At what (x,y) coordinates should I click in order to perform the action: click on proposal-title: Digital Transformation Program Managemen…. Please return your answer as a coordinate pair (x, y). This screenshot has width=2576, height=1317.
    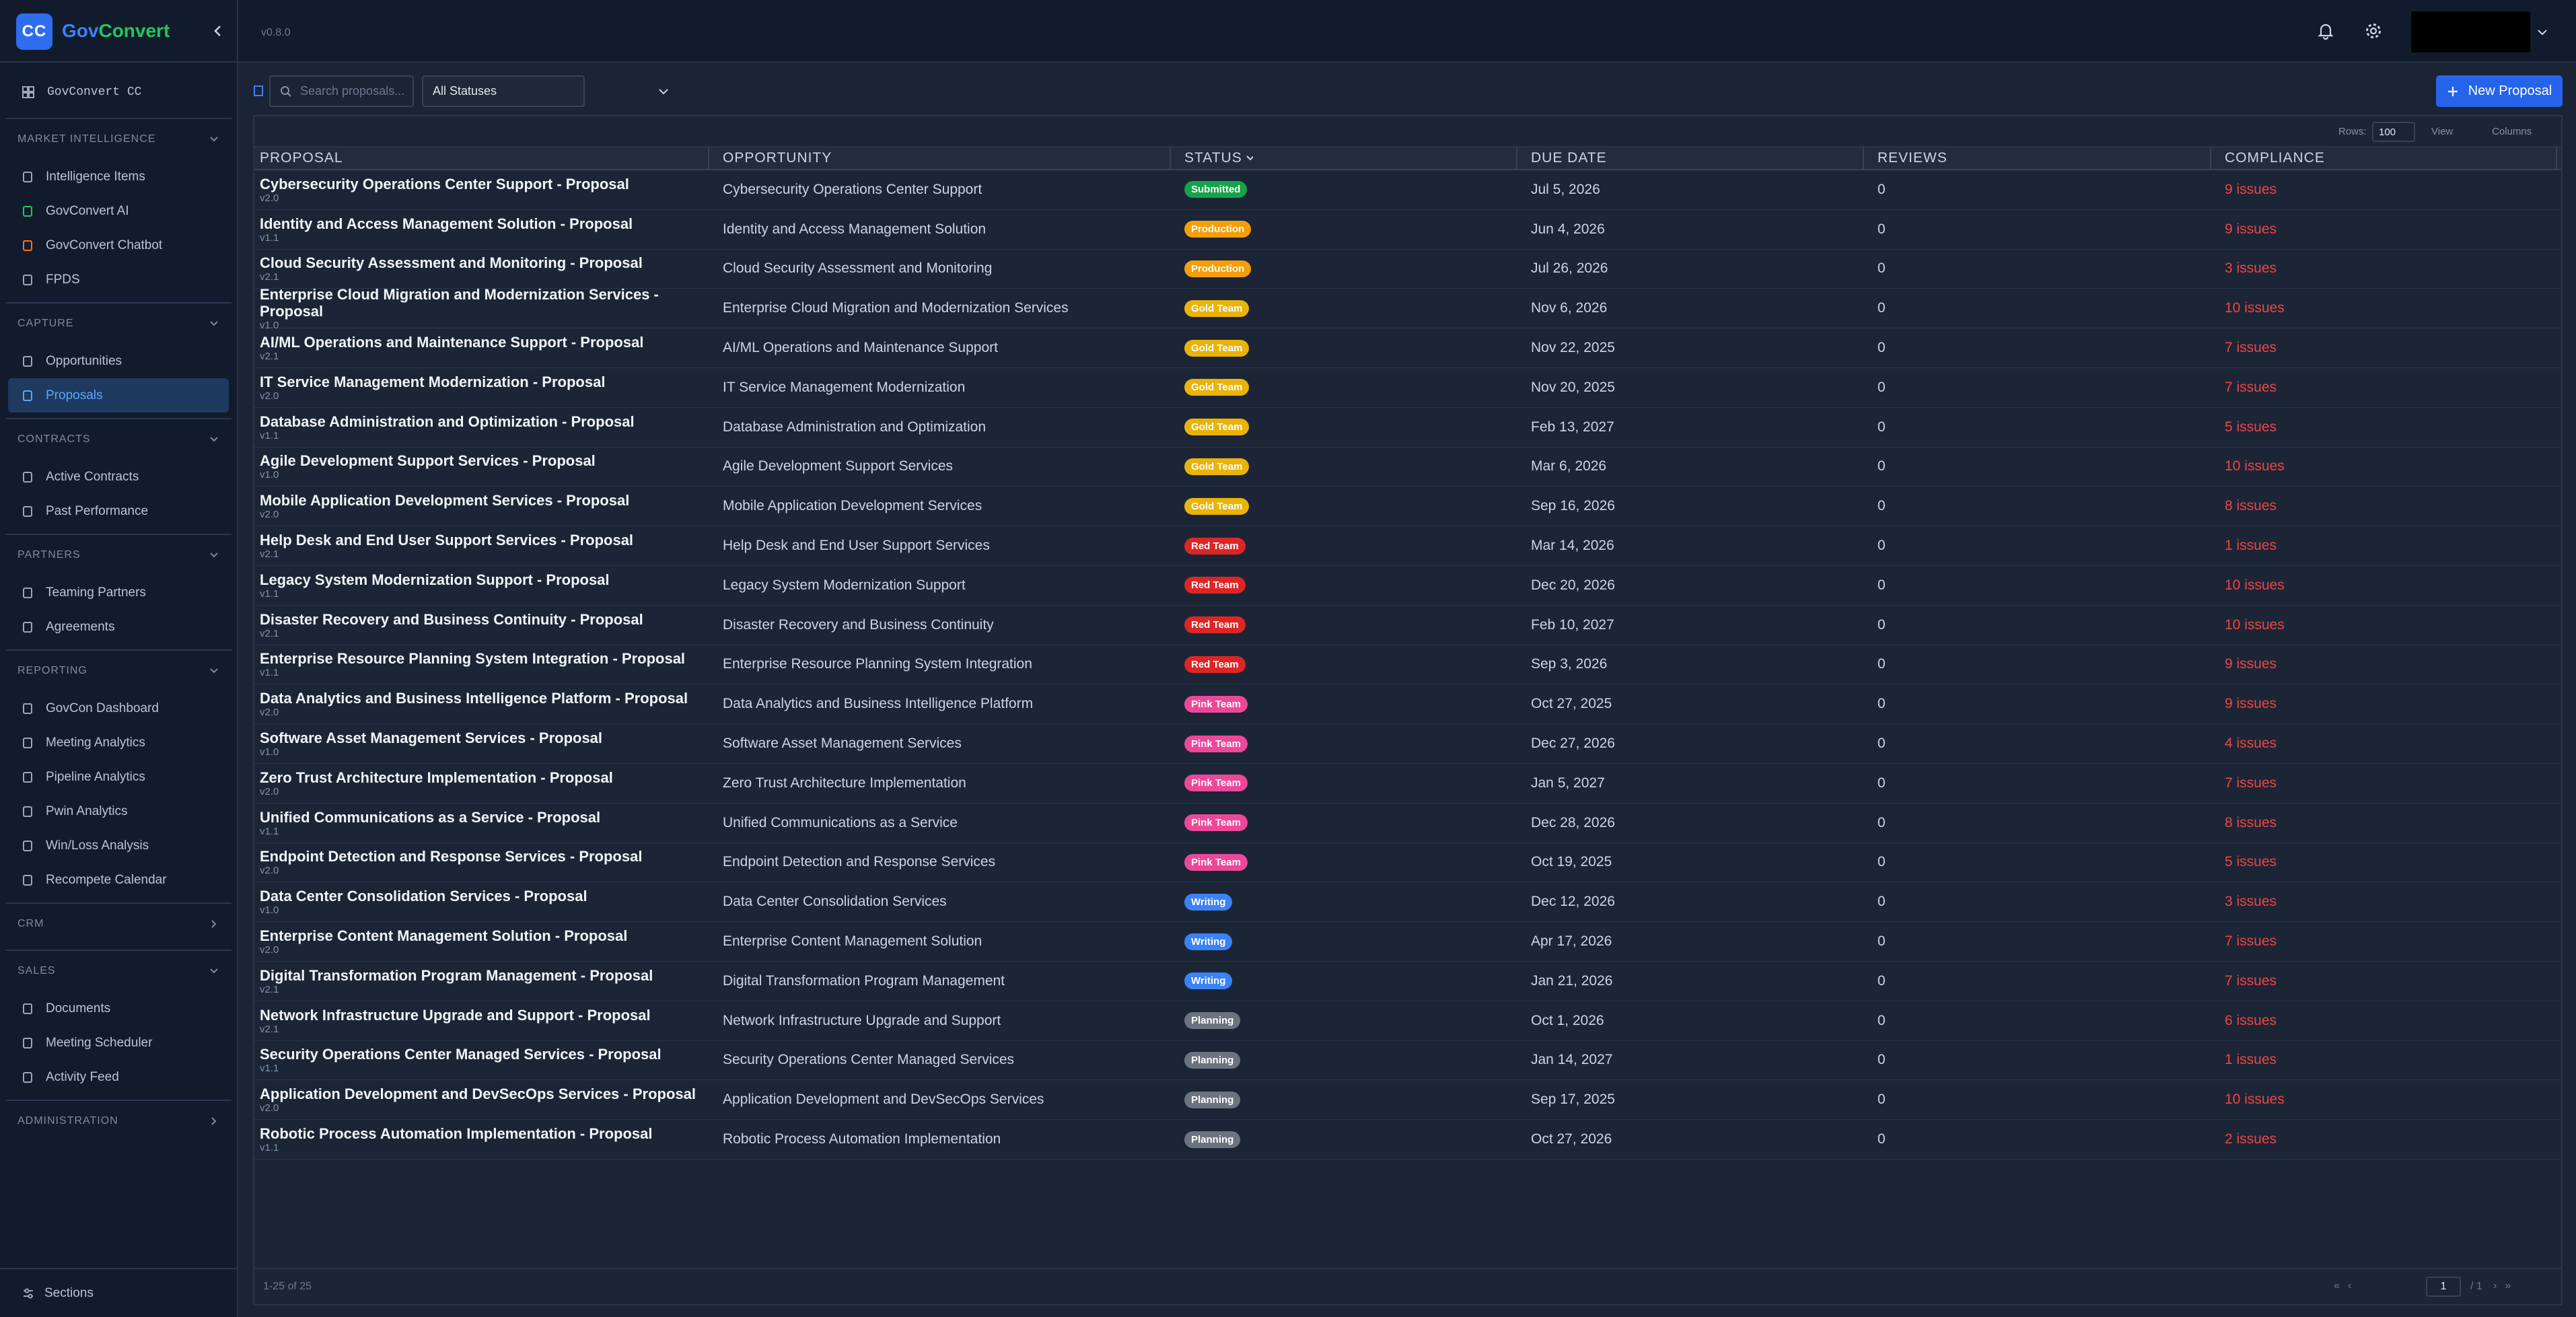
    Looking at the image, I should click on (456, 975).